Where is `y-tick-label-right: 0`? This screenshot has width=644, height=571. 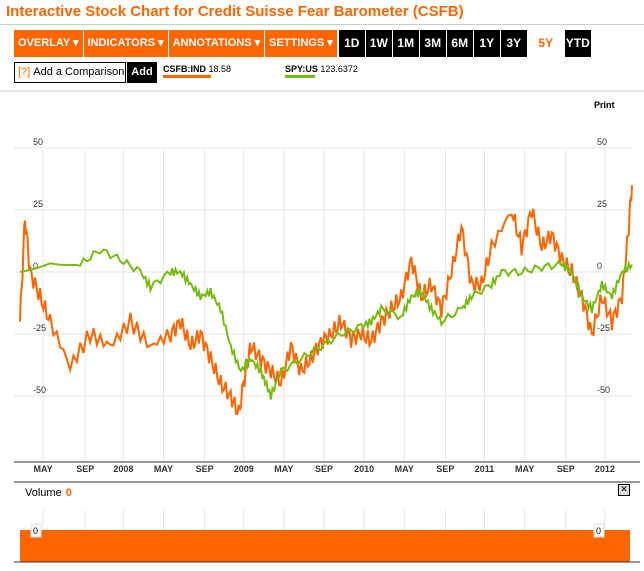
y-tick-label-right: 0 is located at coordinates (599, 266).